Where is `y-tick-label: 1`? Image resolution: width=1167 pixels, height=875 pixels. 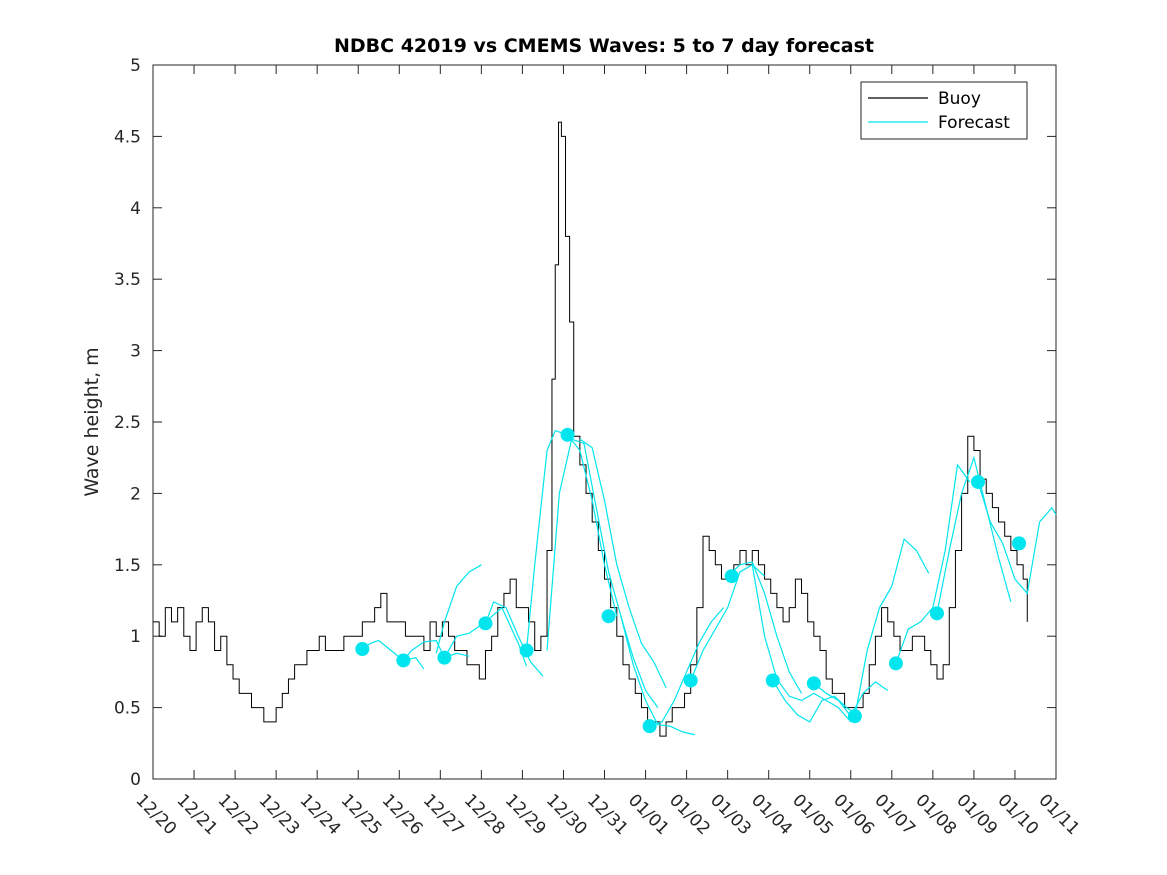 y-tick-label: 1 is located at coordinates (135, 637).